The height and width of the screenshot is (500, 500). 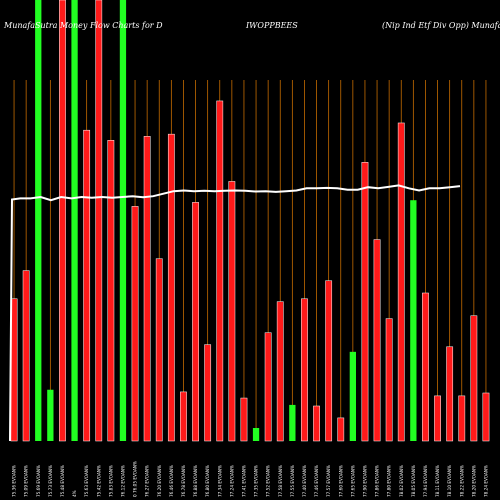 What do you see at coordinates (364, 481) in the screenshot?
I see `x-tick-label: 77.90 EVOAN%` at bounding box center [364, 481].